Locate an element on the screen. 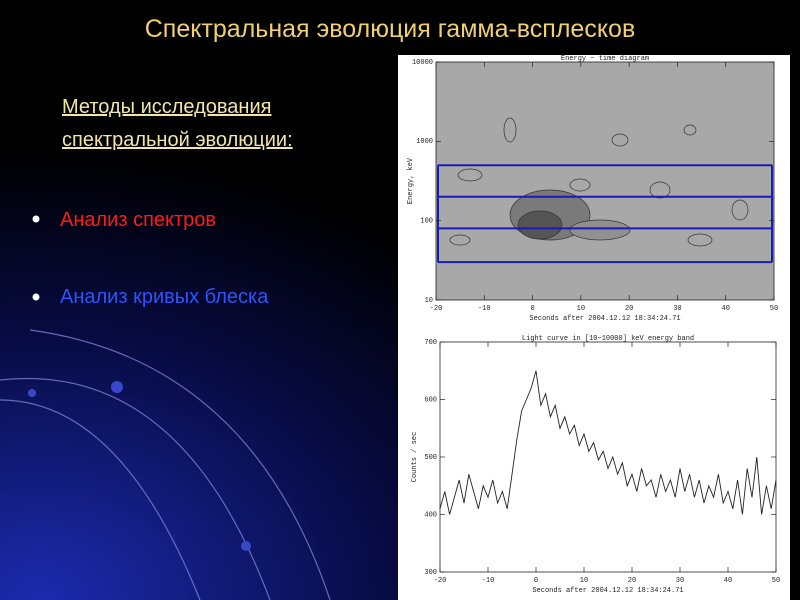 This screenshot has height=600, width=800. y-tick-label: 500 is located at coordinates (430, 458).